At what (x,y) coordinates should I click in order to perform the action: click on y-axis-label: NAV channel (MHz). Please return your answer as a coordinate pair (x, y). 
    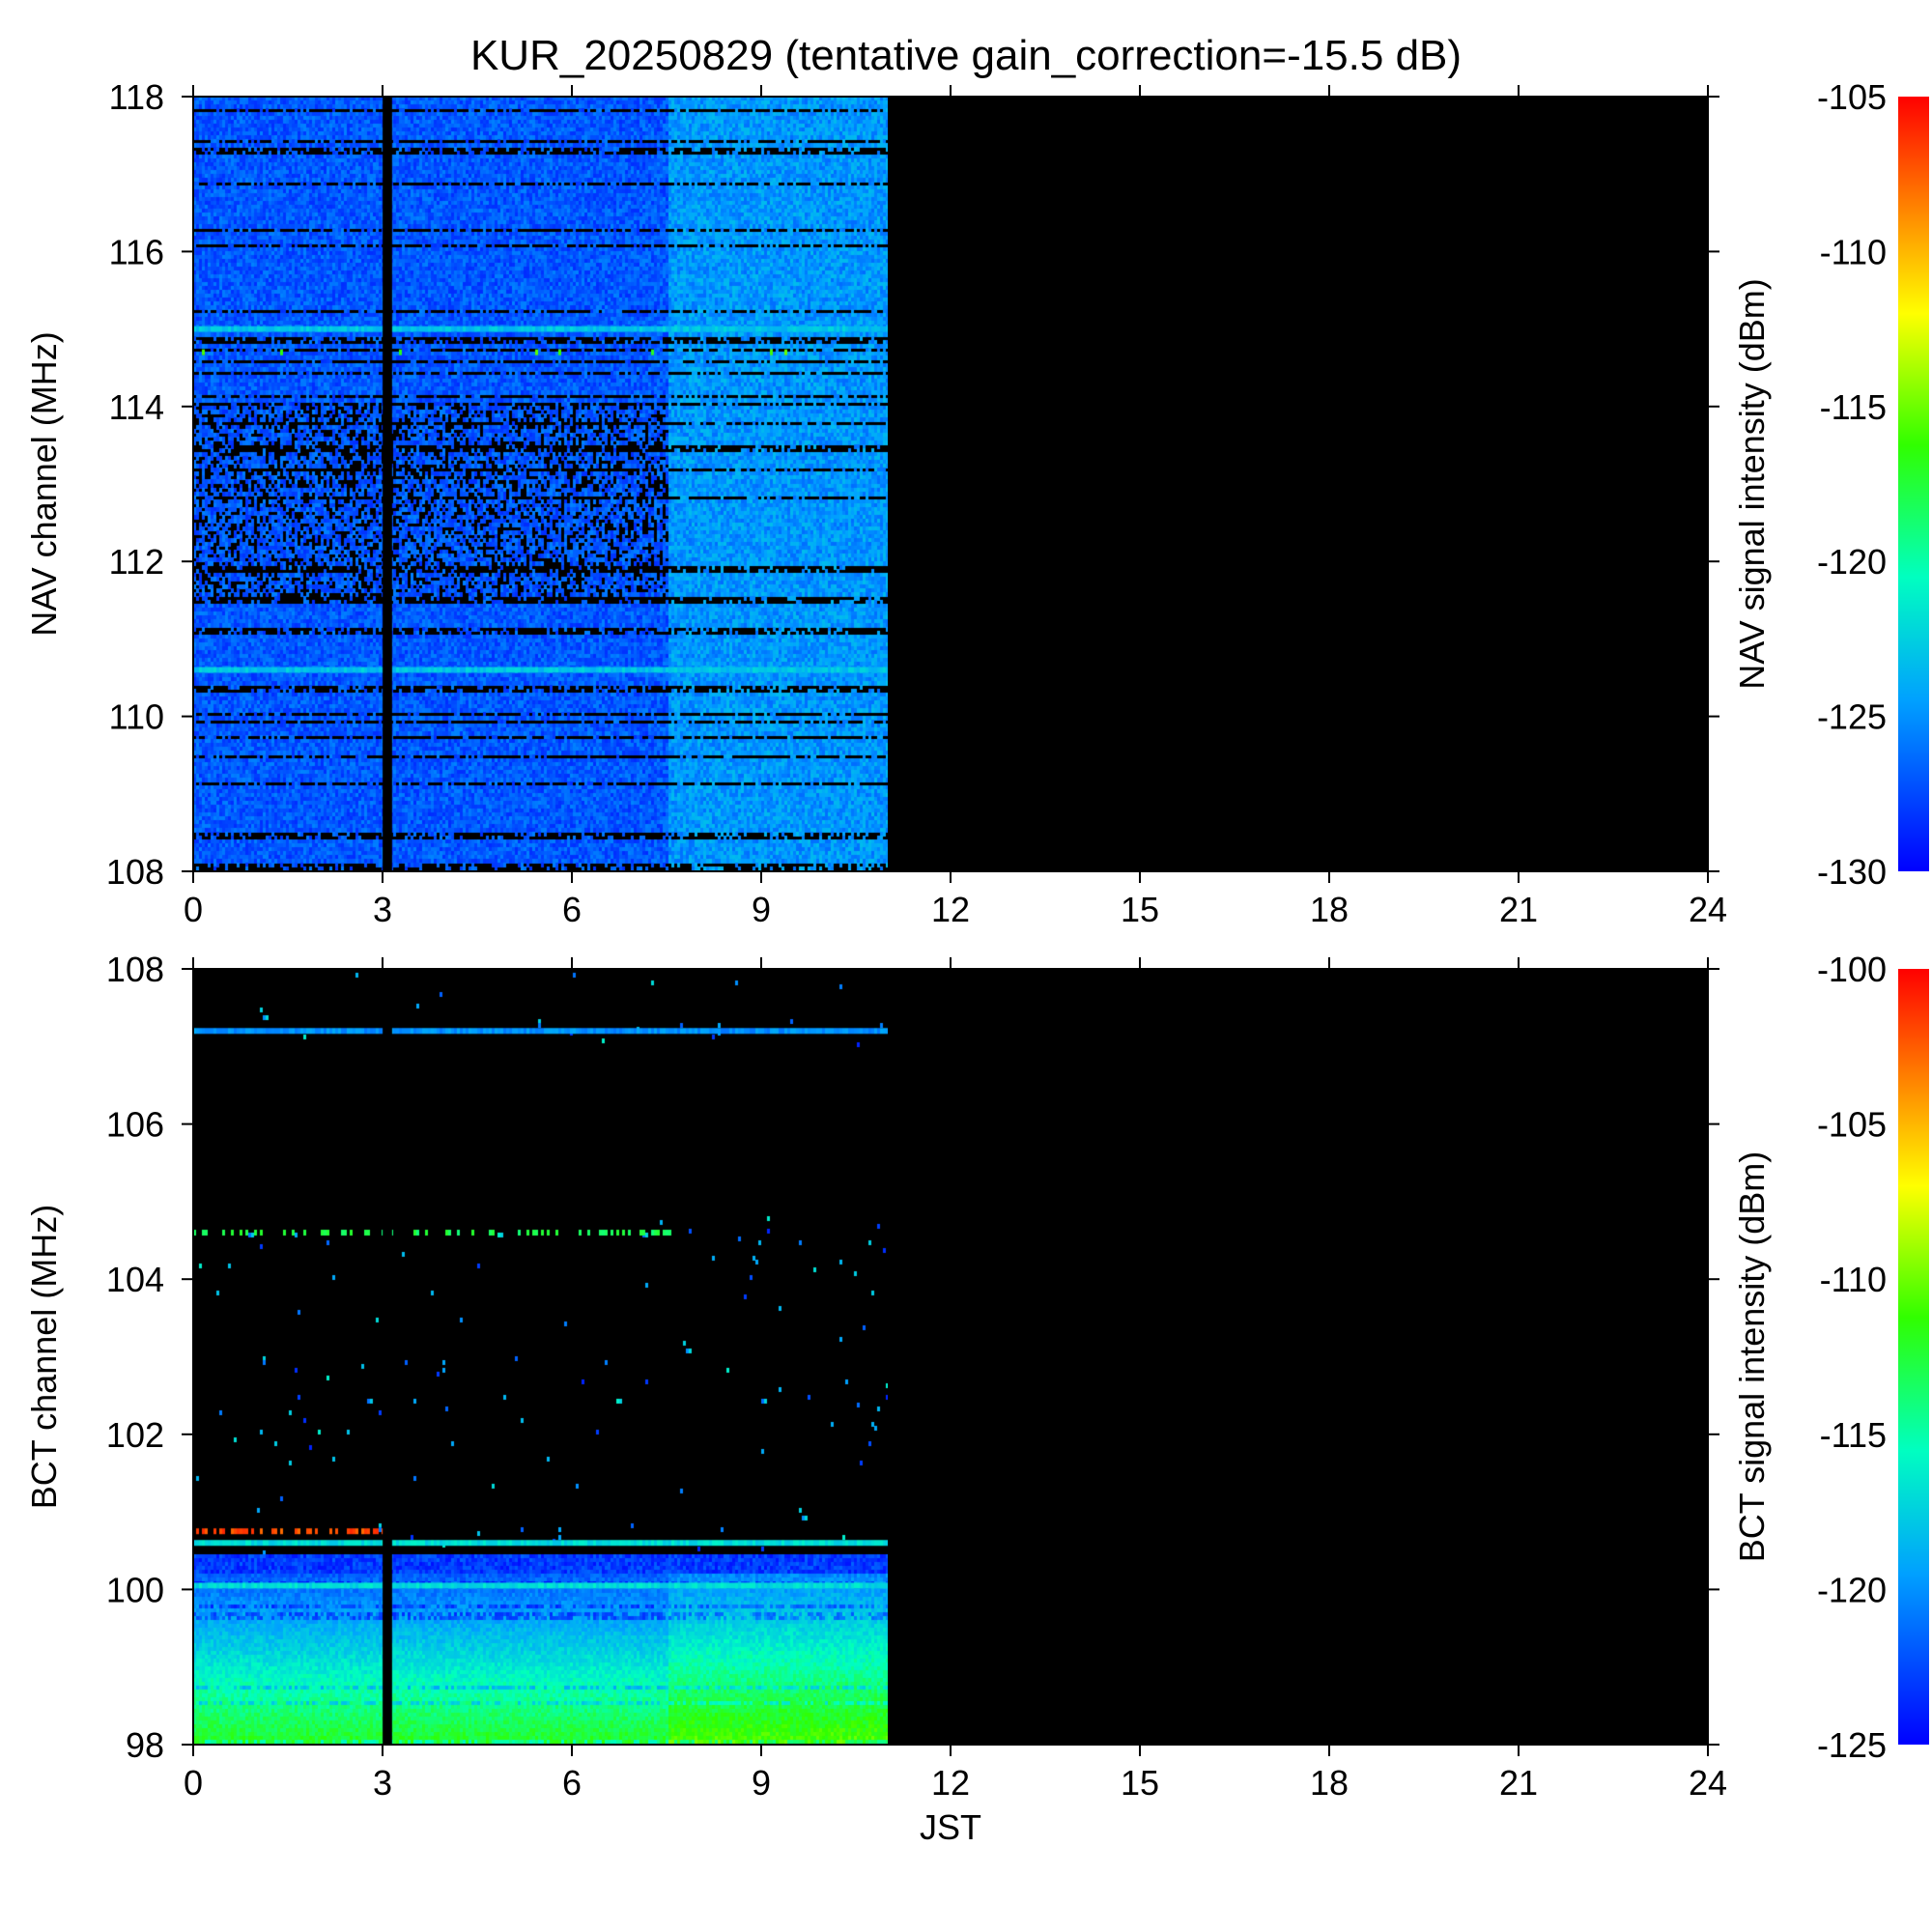
    Looking at the image, I should click on (44, 483).